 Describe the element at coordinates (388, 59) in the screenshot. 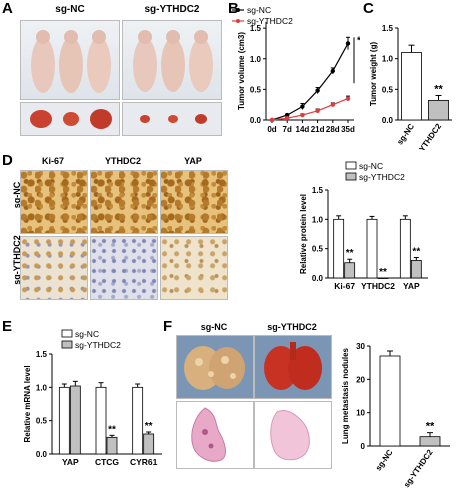

I see `c-y-tick-label: 1.0` at that location.